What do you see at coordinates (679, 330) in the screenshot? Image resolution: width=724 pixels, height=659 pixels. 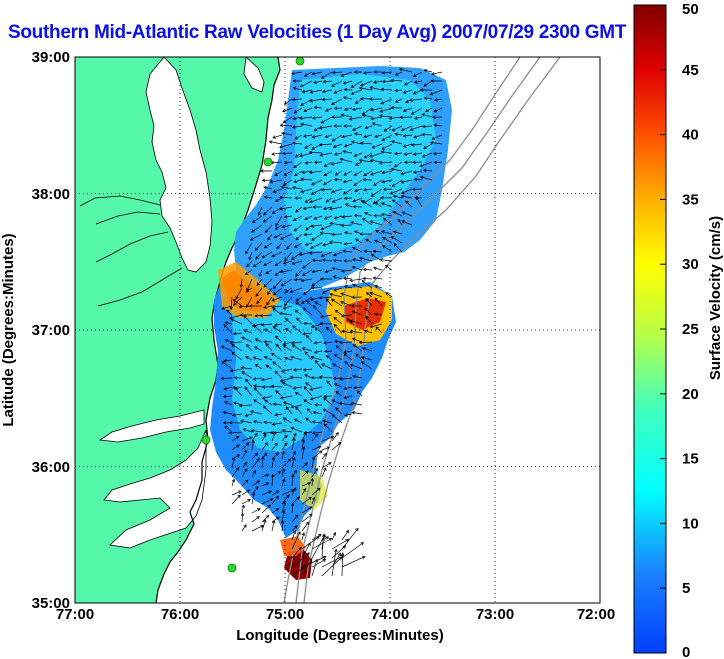 I see `colorbar-ticks: 0 5 10 15 20 25 30 35 40 45 50` at bounding box center [679, 330].